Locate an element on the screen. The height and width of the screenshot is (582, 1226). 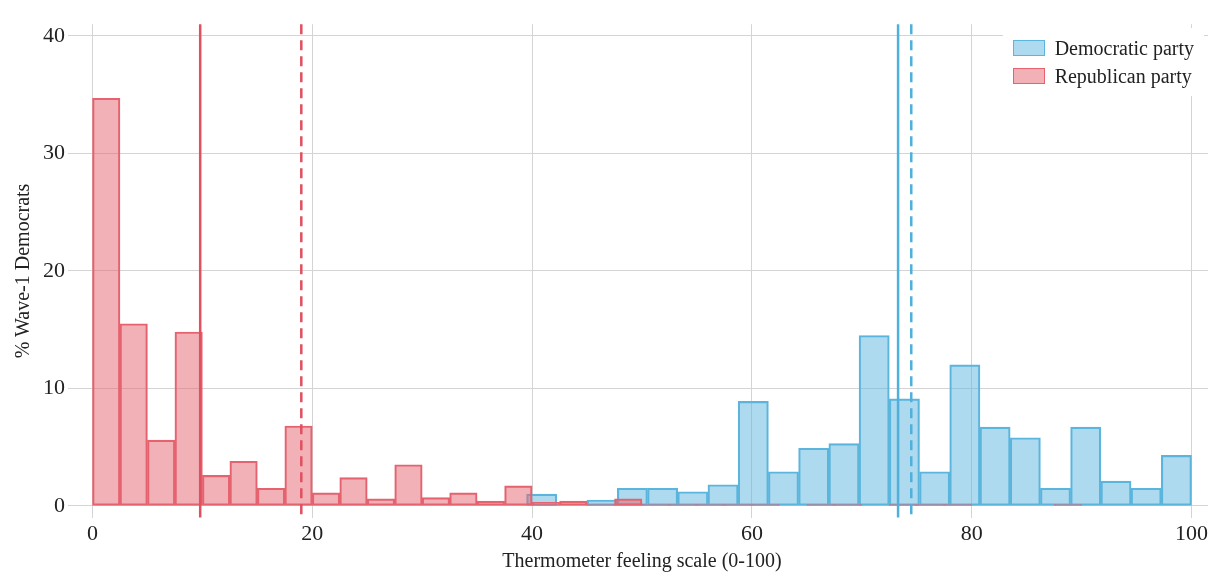
x-tick-label: 80 is located at coordinates (971, 532).